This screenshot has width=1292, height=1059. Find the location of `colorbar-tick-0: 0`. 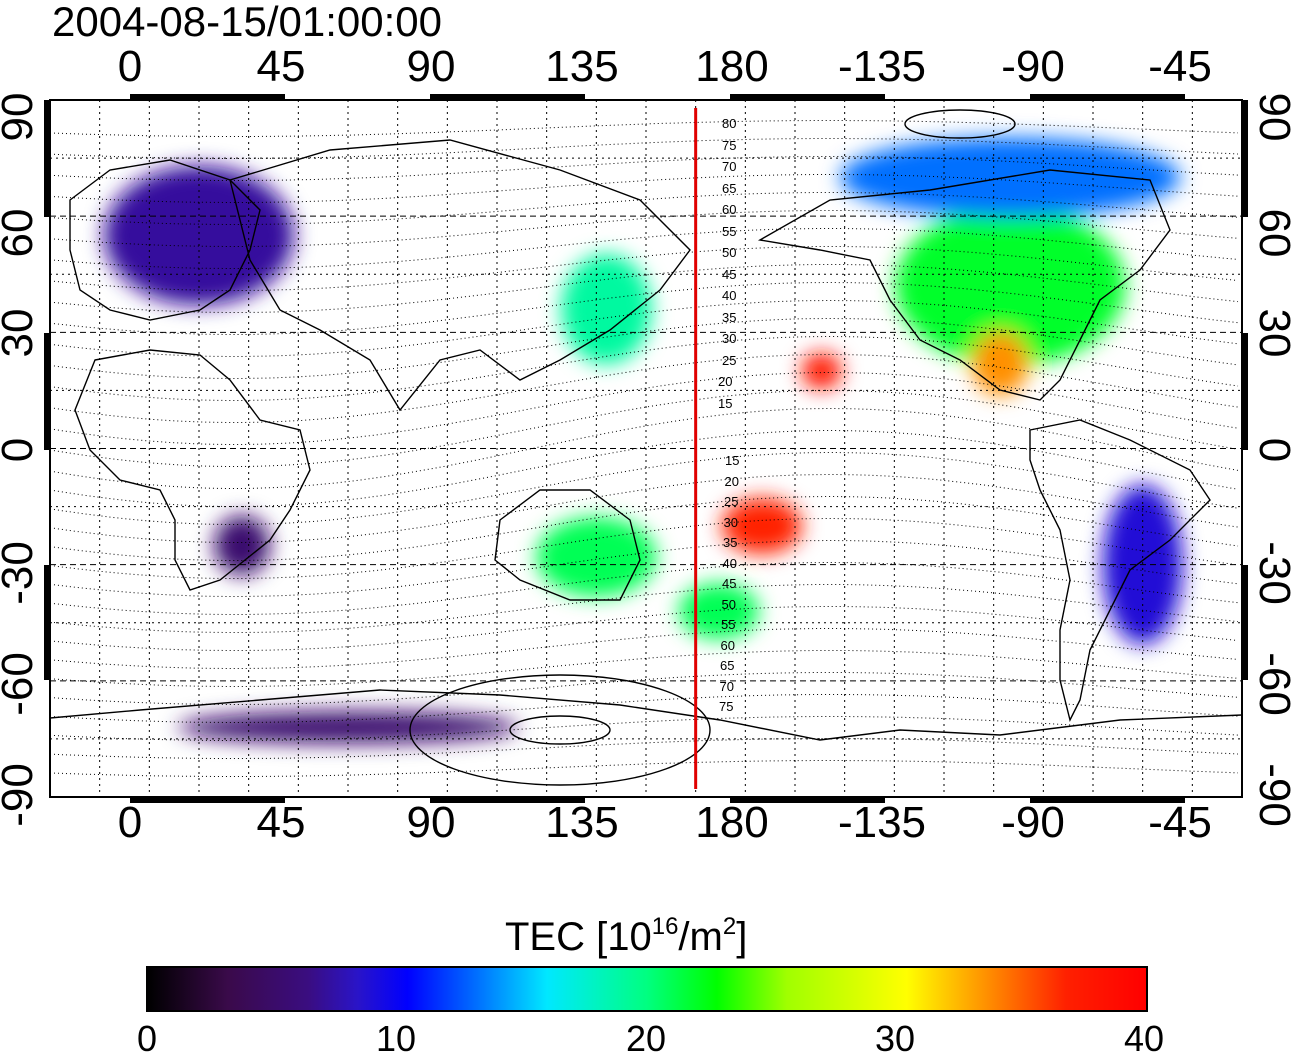

colorbar-tick-0: 0 is located at coordinates (147, 1038).